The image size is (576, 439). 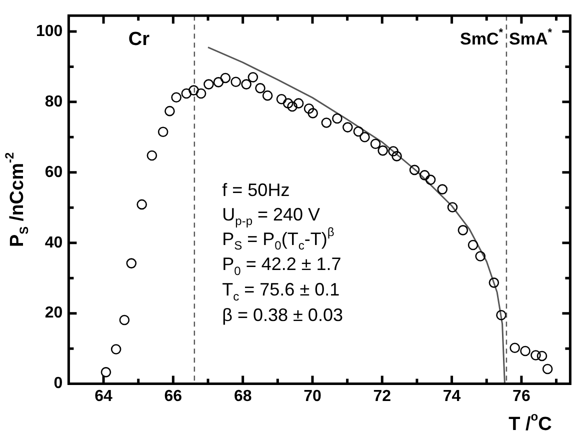 What do you see at coordinates (53, 313) in the screenshot?
I see `y-tick-label: 20` at bounding box center [53, 313].